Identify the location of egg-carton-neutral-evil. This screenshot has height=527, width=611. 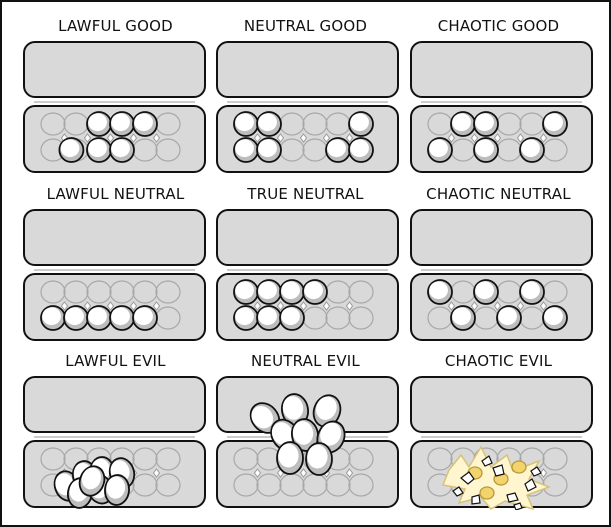
(307, 442).